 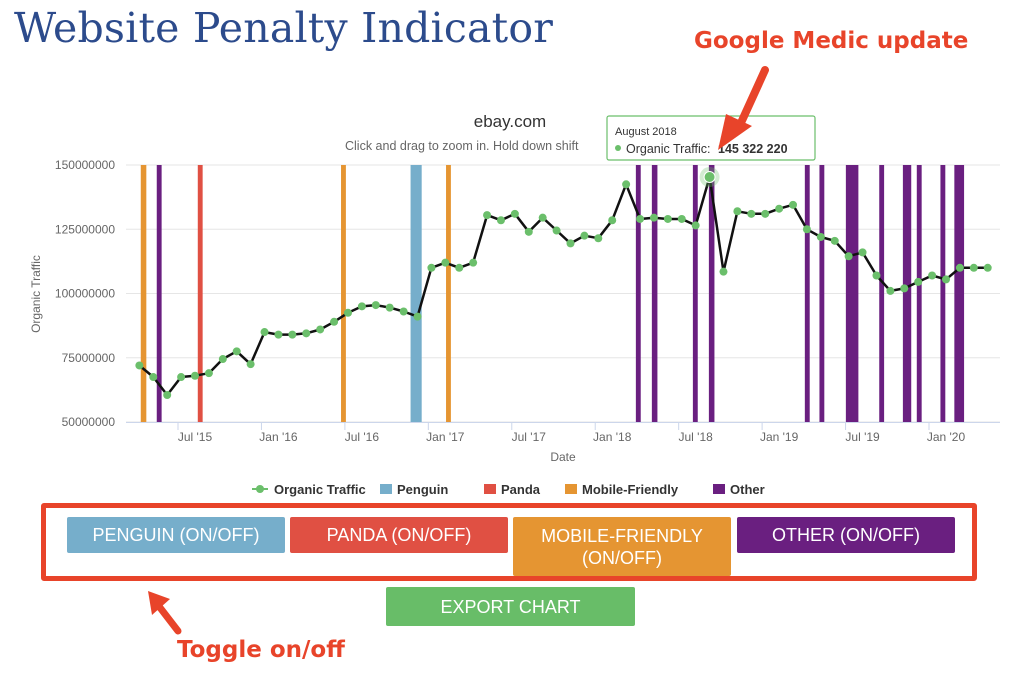 What do you see at coordinates (36, 294) in the screenshot?
I see `y-axis-label: Organic Traffic` at bounding box center [36, 294].